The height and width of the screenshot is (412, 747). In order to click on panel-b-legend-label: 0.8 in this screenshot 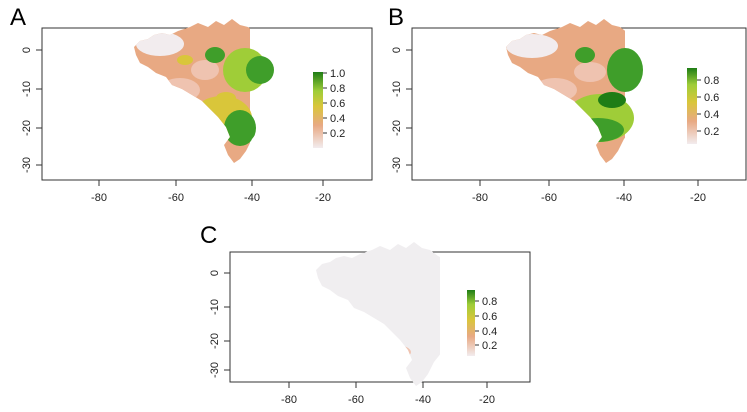, I will do `click(711, 81)`.